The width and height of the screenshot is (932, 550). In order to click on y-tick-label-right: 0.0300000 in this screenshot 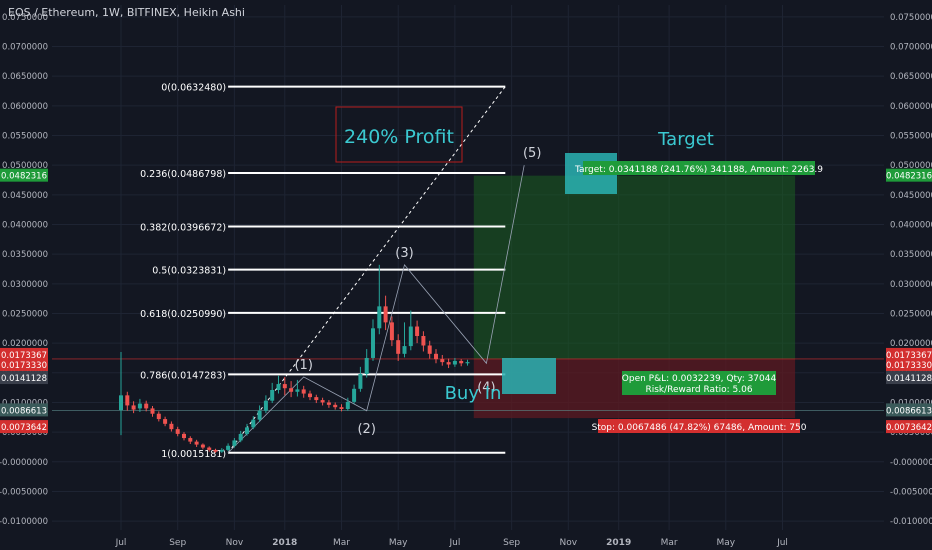, I will do `click(911, 285)`.